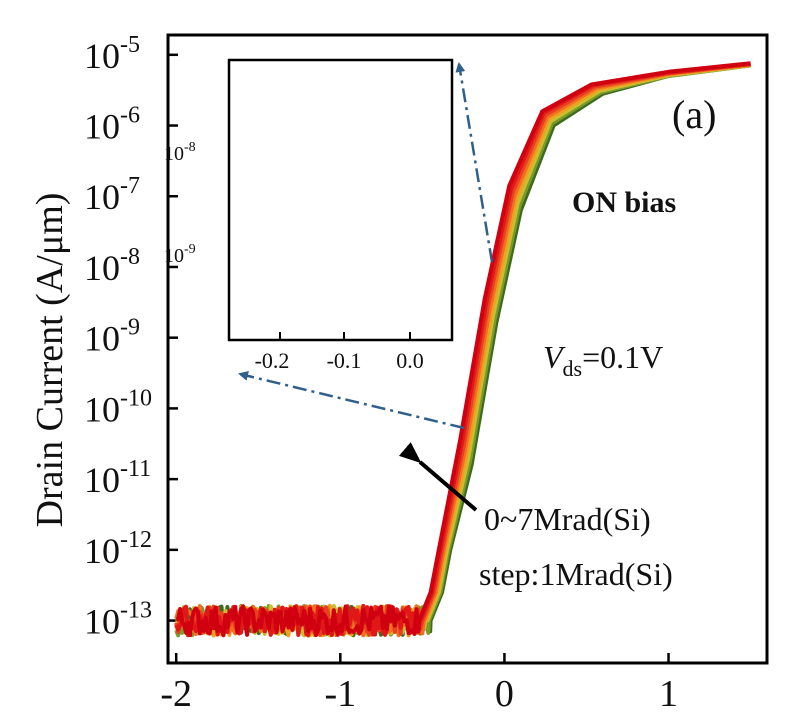 This screenshot has width=792, height=712. What do you see at coordinates (272, 360) in the screenshot?
I see `inset-x-tick-label: -0.2` at bounding box center [272, 360].